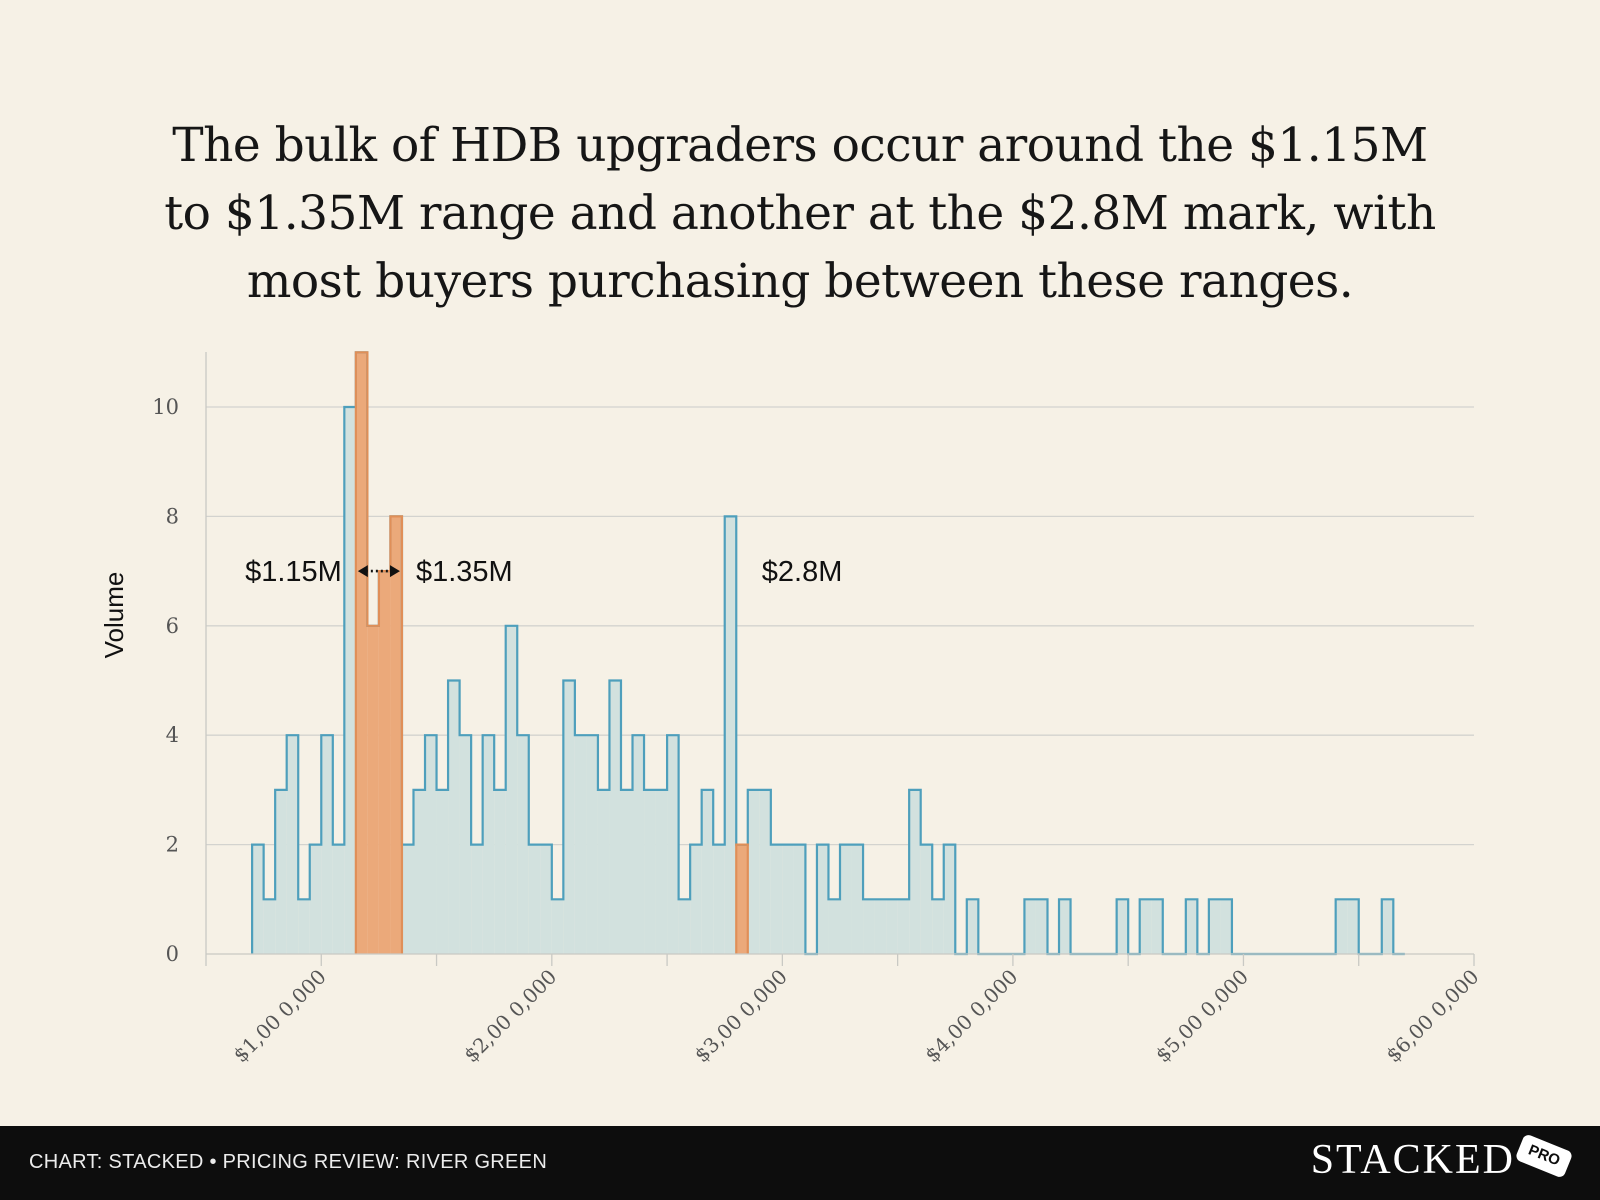 The image size is (1600, 1200). I want to click on annotation-label: $2.8M, so click(802, 572).